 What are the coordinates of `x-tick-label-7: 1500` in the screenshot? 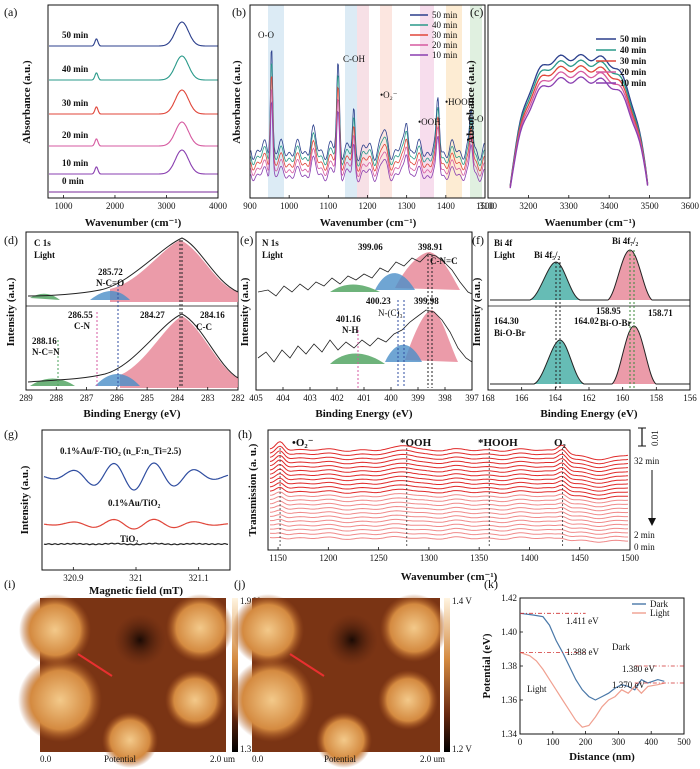 It's located at (630, 558).